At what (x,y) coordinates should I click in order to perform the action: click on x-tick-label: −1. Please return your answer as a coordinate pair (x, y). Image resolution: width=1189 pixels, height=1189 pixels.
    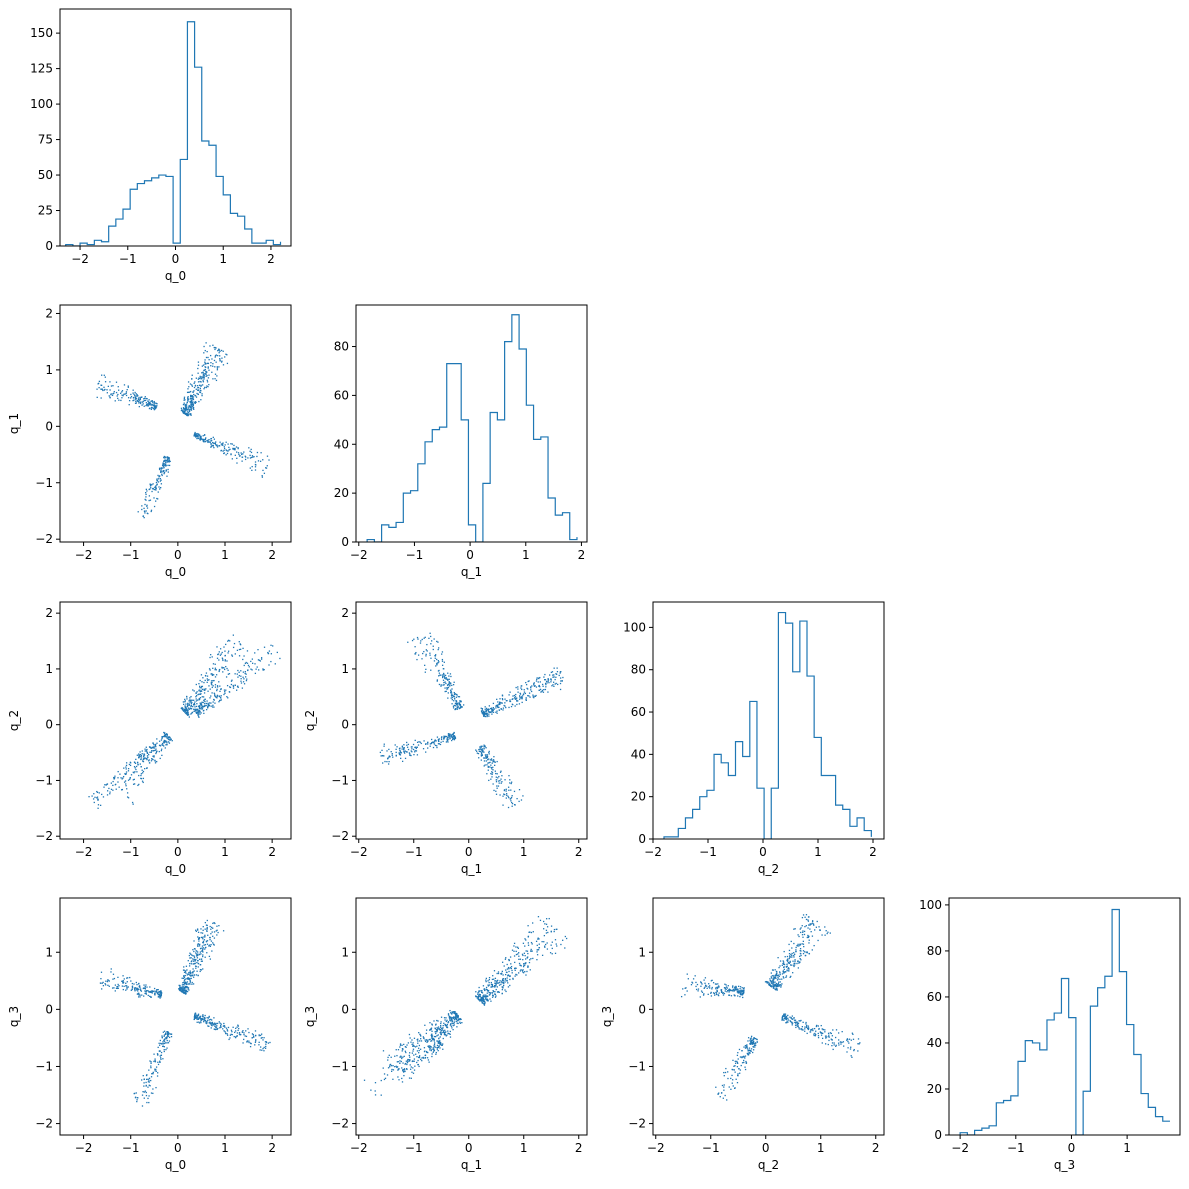
    Looking at the image, I should click on (414, 1148).